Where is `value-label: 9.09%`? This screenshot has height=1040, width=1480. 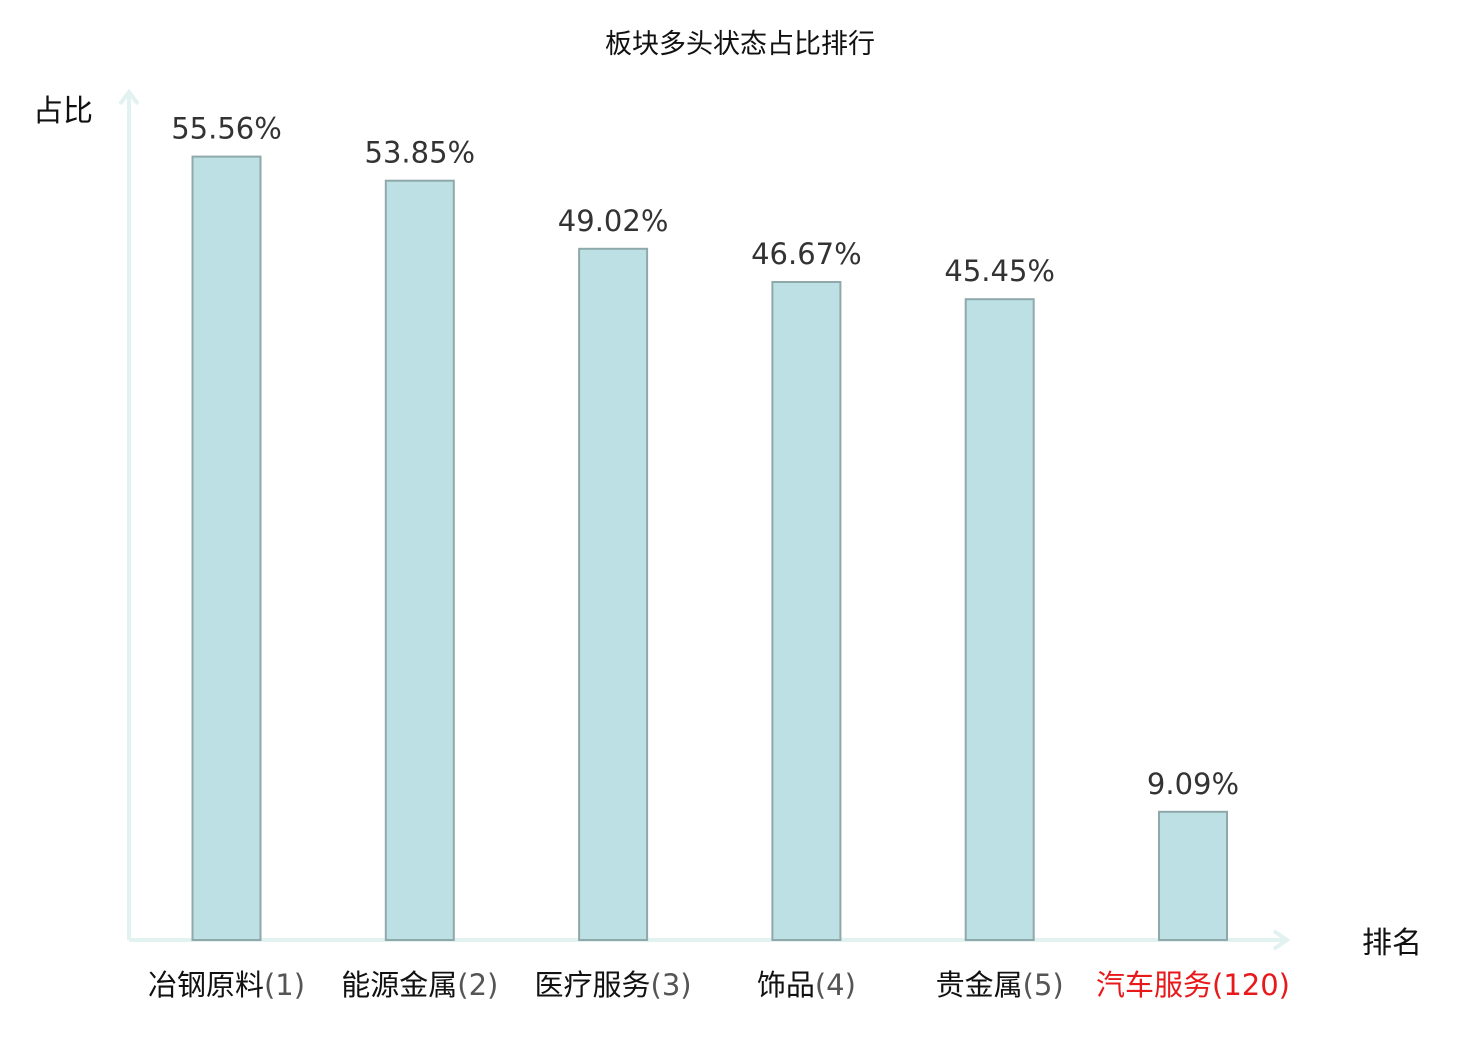 value-label: 9.09% is located at coordinates (1193, 784).